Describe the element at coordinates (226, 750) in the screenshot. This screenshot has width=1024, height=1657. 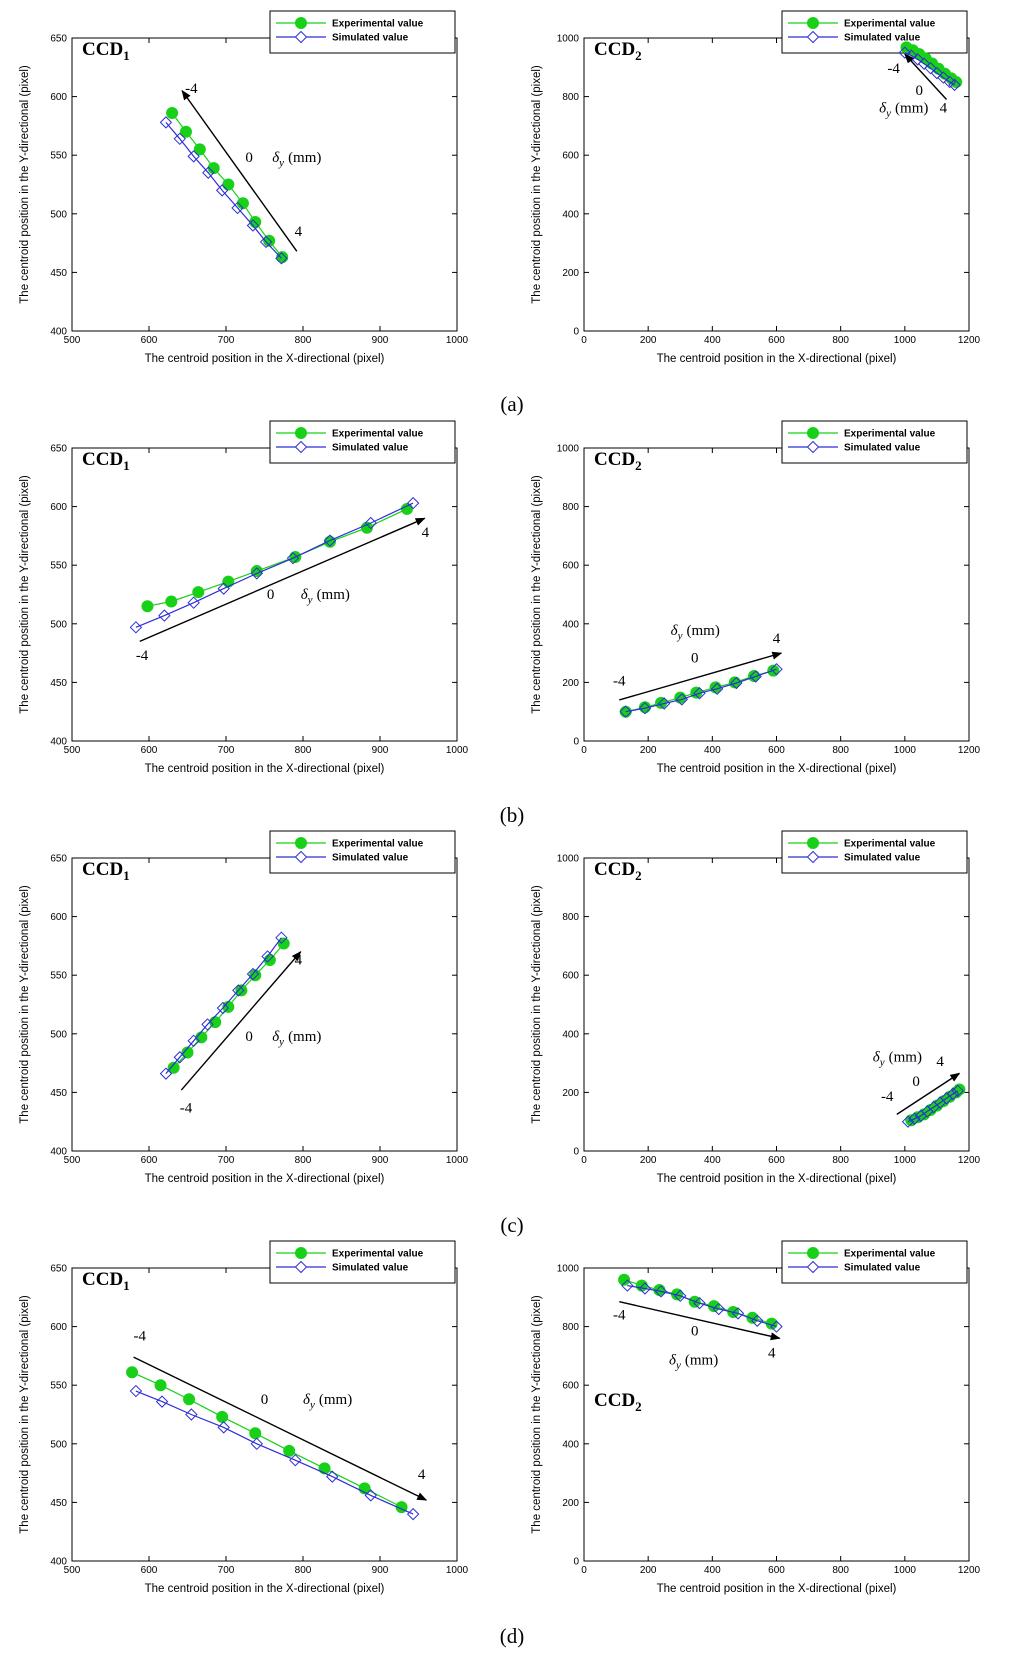
I see `x-tick-label: 700` at that location.